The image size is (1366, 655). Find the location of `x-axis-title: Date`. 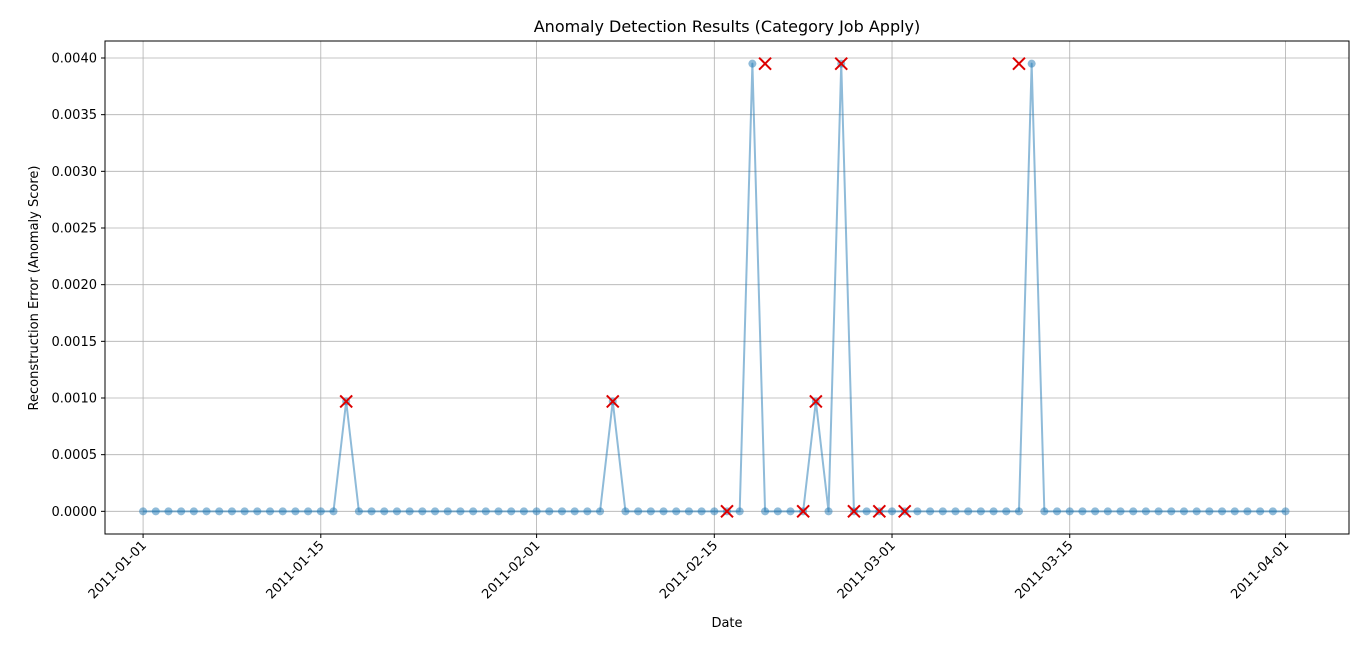

x-axis-title: Date is located at coordinates (726, 623).